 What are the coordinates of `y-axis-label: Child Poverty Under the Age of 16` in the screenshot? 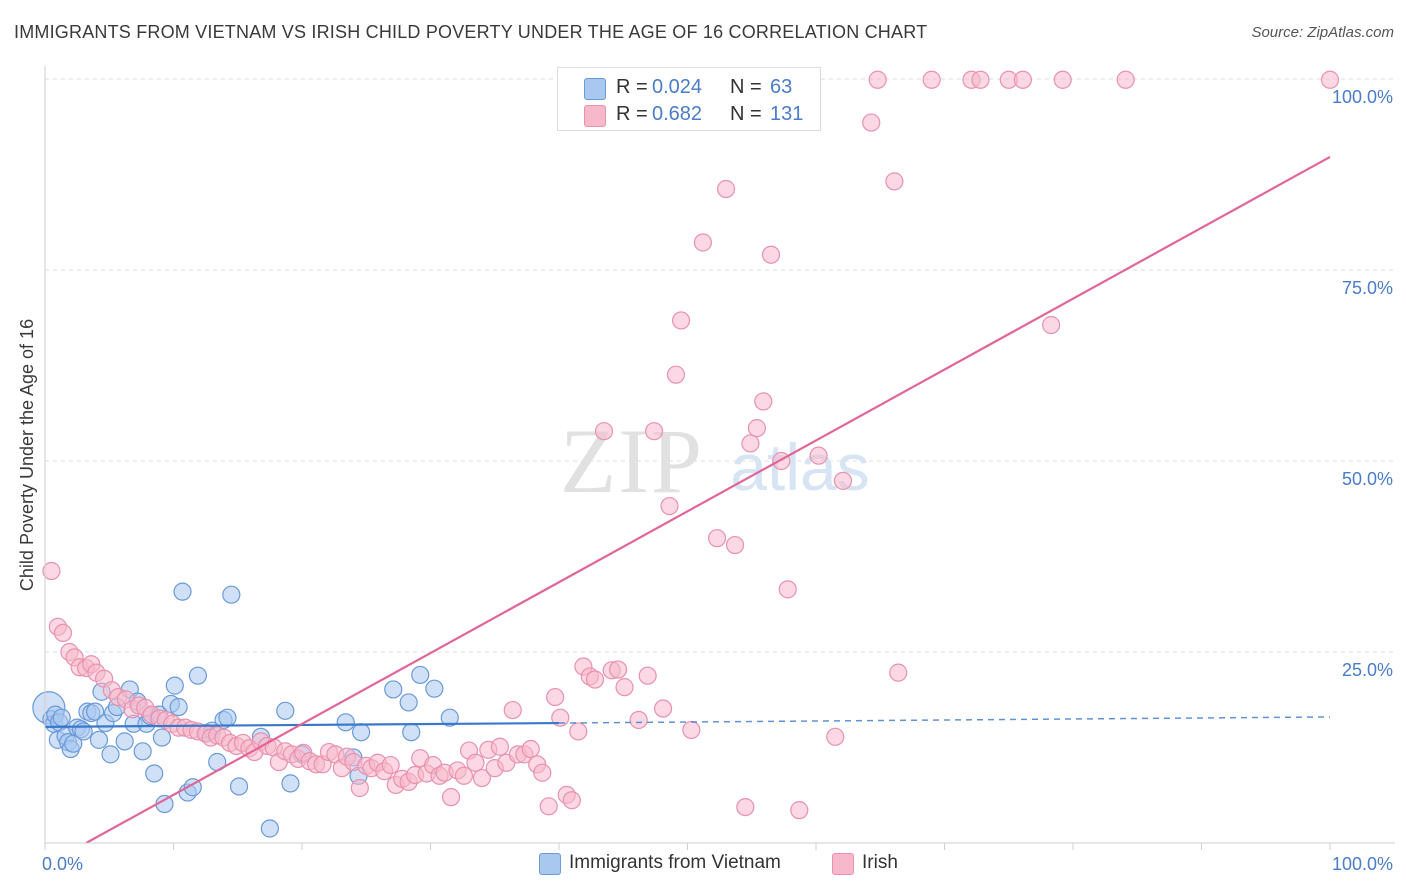 It's located at (27, 455).